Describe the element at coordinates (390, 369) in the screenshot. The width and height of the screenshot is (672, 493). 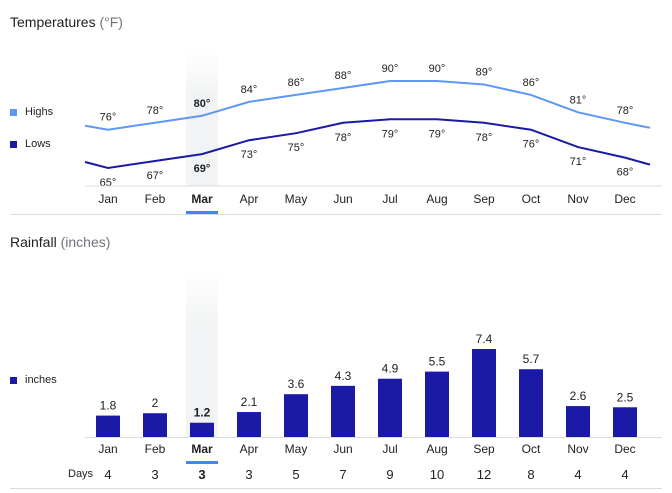
I see `rain-label-jul: 4.9` at that location.